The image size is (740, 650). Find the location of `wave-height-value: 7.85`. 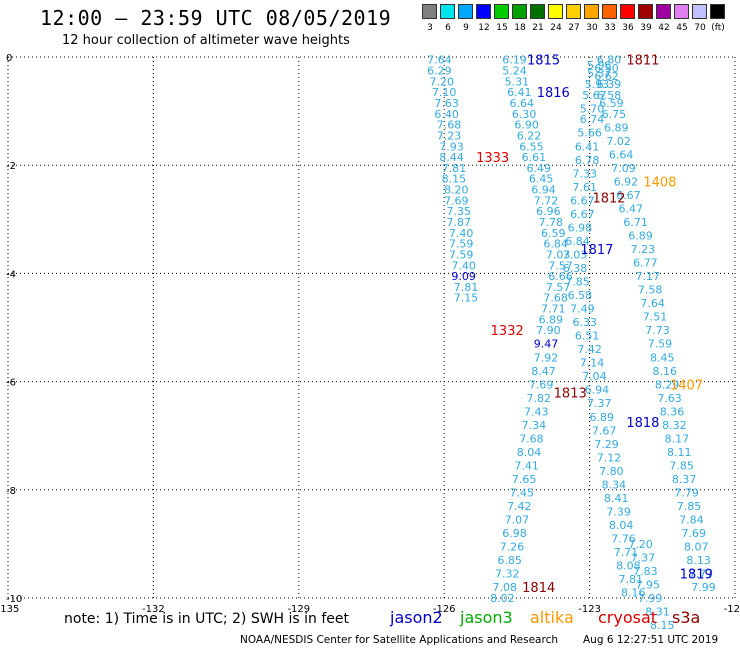

wave-height-value: 7.85 is located at coordinates (689, 506).